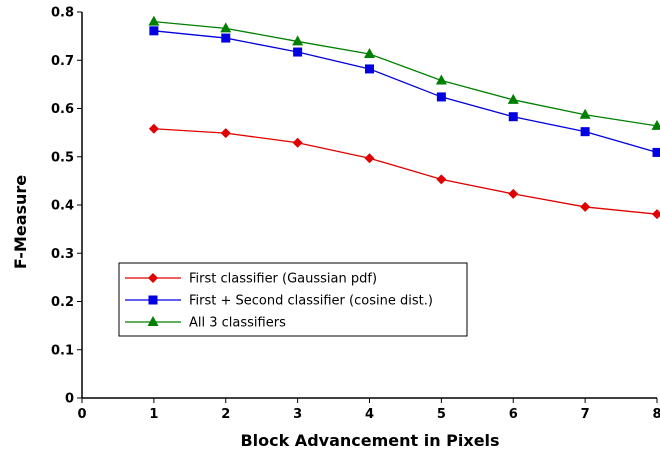  I want to click on x-tick-label: 3, so click(297, 414).